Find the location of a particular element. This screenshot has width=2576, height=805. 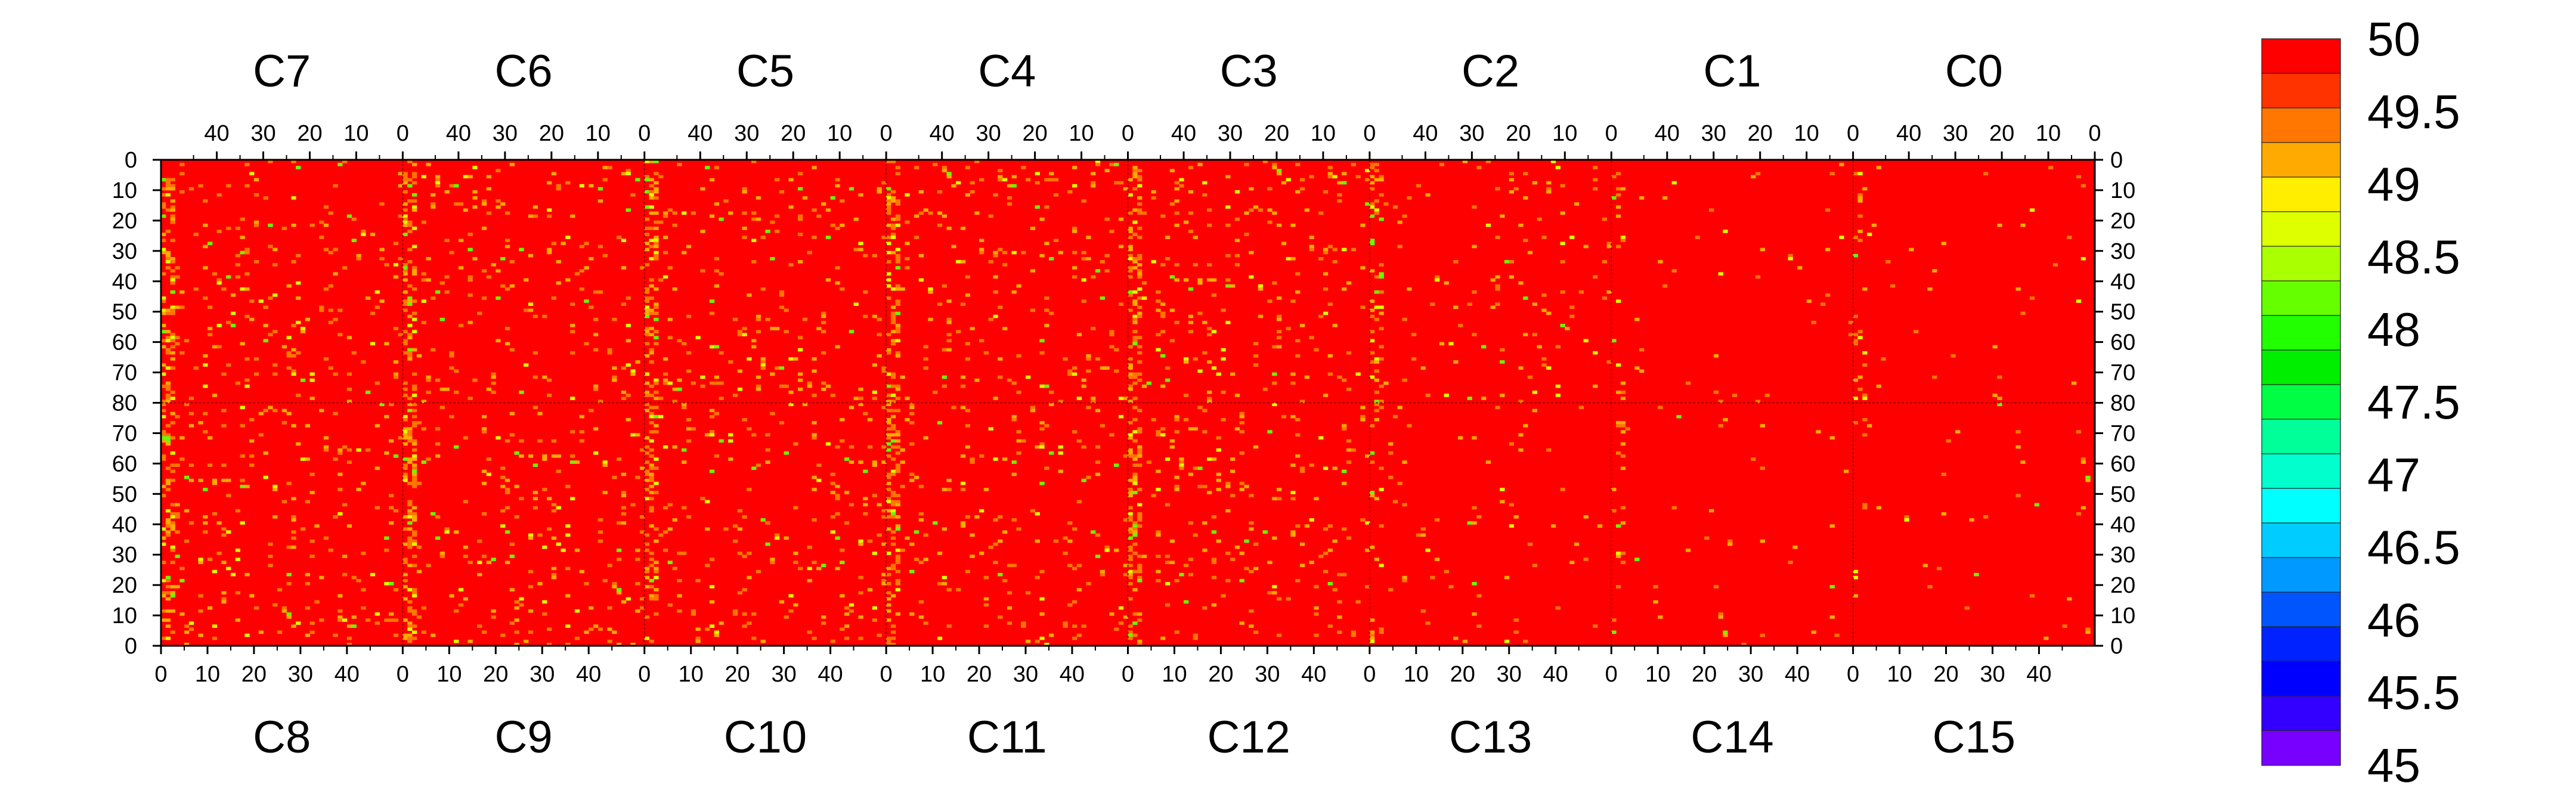

tick-label: 10 is located at coordinates (2049, 133).